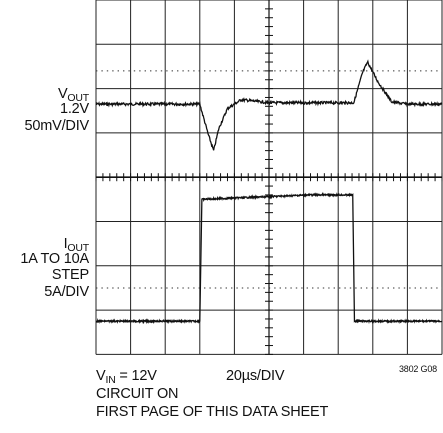 The width and height of the screenshot is (443, 433). What do you see at coordinates (137, 394) in the screenshot?
I see `footer-line-circuit: CIRCUIT ON` at bounding box center [137, 394].